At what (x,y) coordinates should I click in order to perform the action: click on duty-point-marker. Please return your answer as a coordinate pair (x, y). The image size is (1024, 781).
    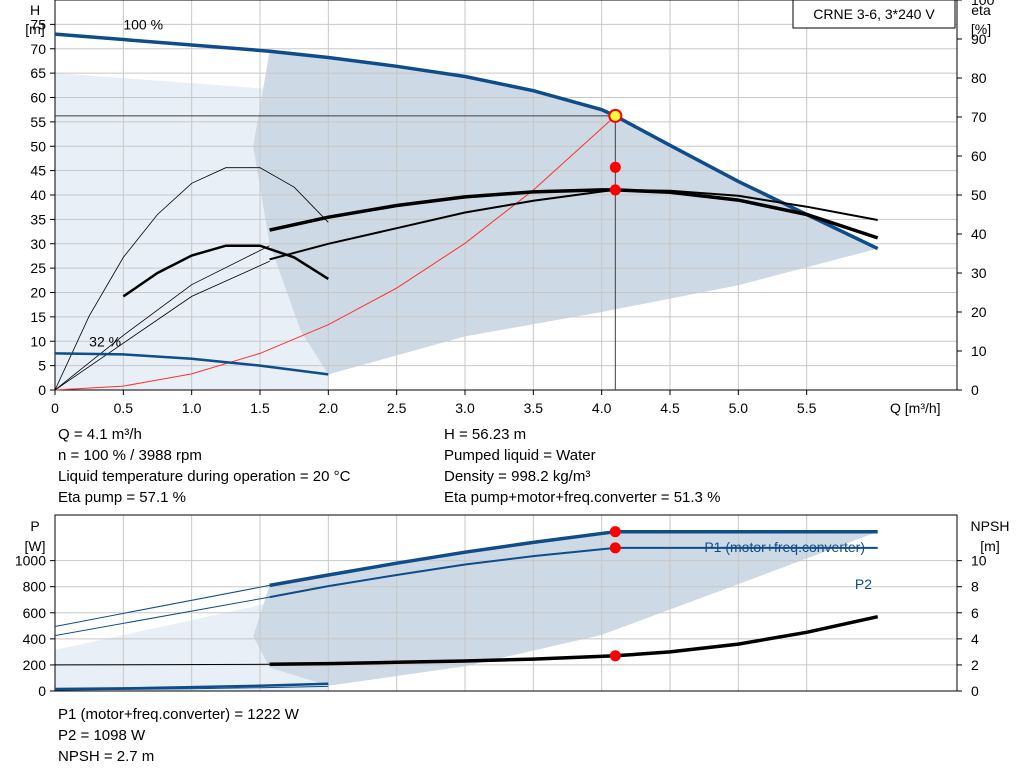
    Looking at the image, I should click on (615, 115).